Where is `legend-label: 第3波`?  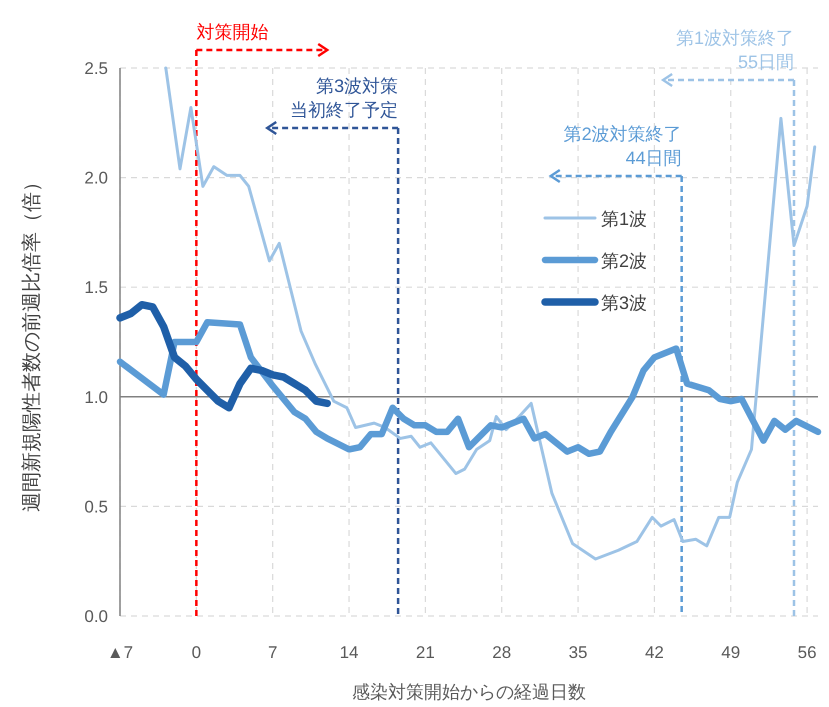
legend-label: 第3波 is located at coordinates (624, 303).